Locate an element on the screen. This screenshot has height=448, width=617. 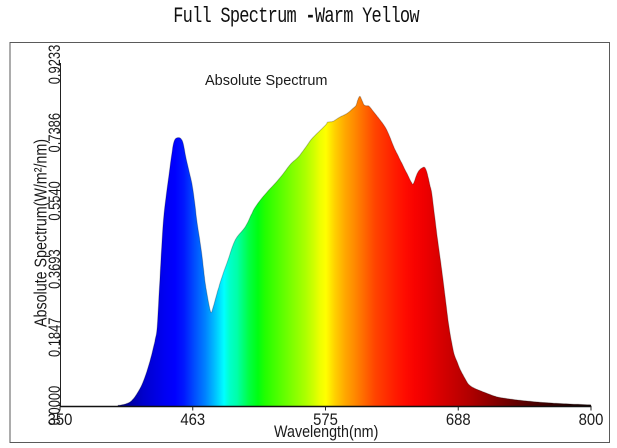
svg-text: Absolute Spectrum is located at coordinates (266, 81).